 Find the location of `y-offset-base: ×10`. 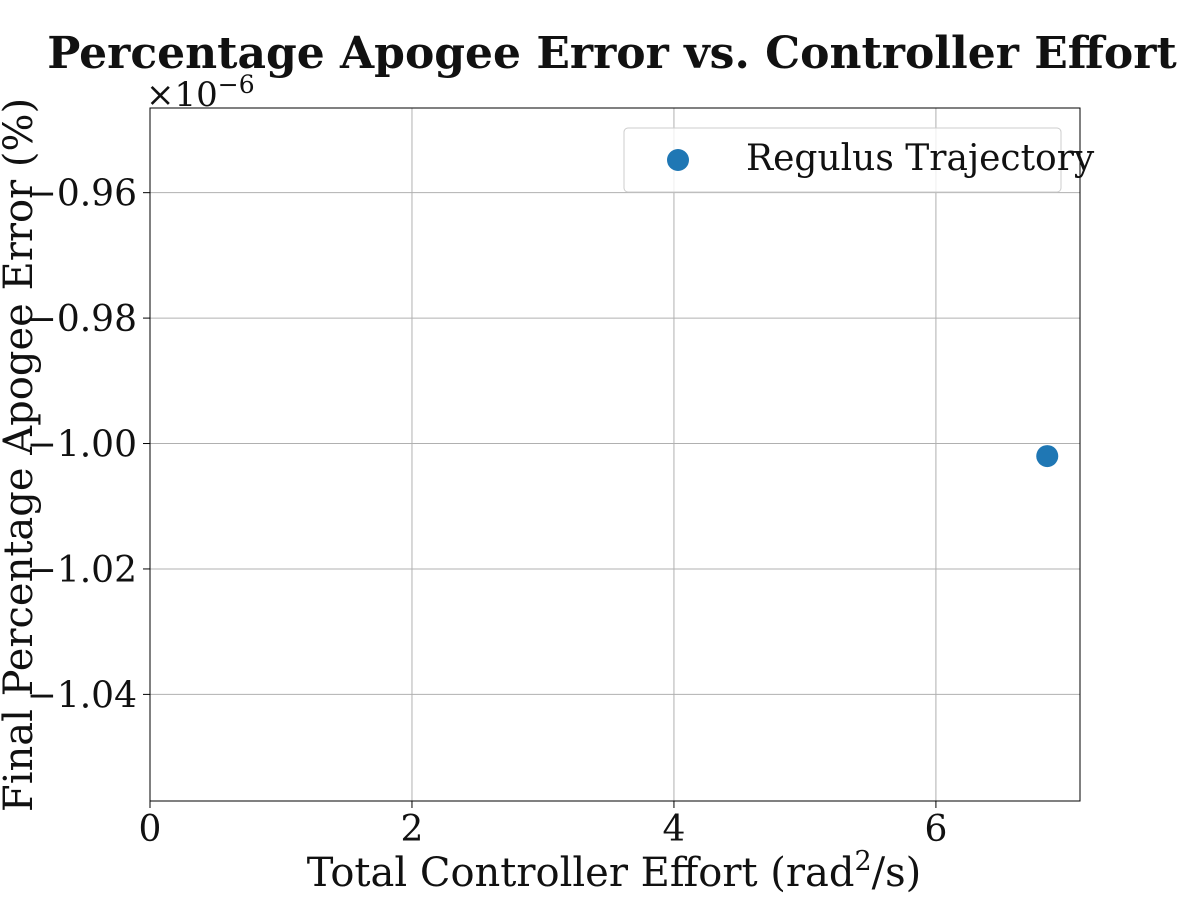

y-offset-base: ×10 is located at coordinates (182, 95).